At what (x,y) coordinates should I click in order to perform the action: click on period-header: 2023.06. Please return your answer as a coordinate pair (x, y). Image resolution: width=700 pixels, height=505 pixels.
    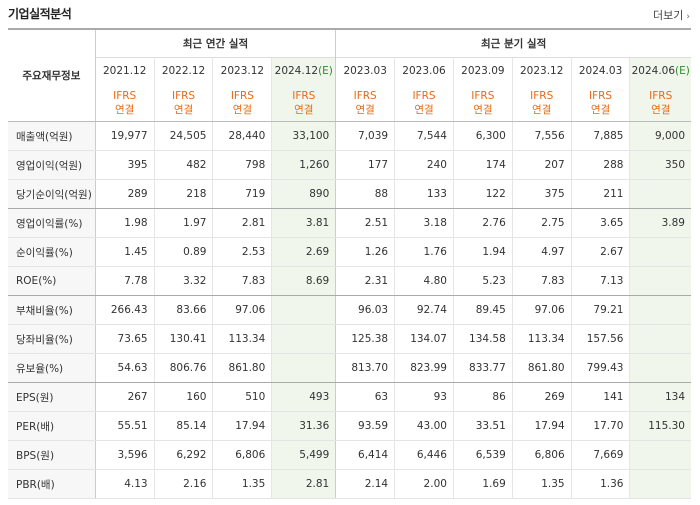
    Looking at the image, I should click on (424, 70).